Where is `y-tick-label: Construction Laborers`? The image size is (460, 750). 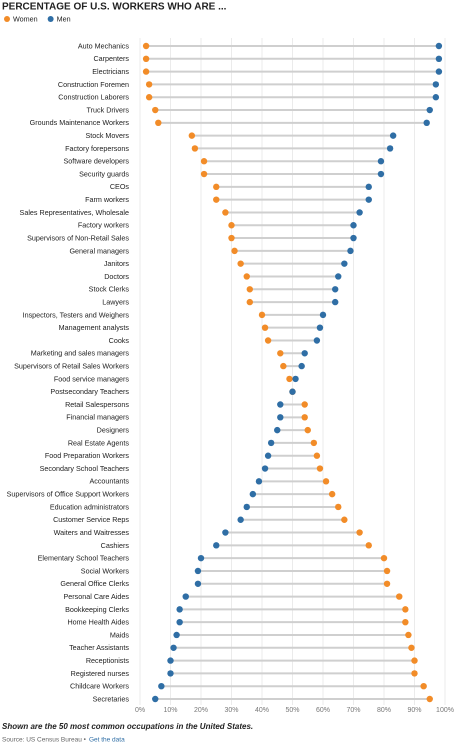 y-tick-label: Construction Laborers is located at coordinates (93, 97).